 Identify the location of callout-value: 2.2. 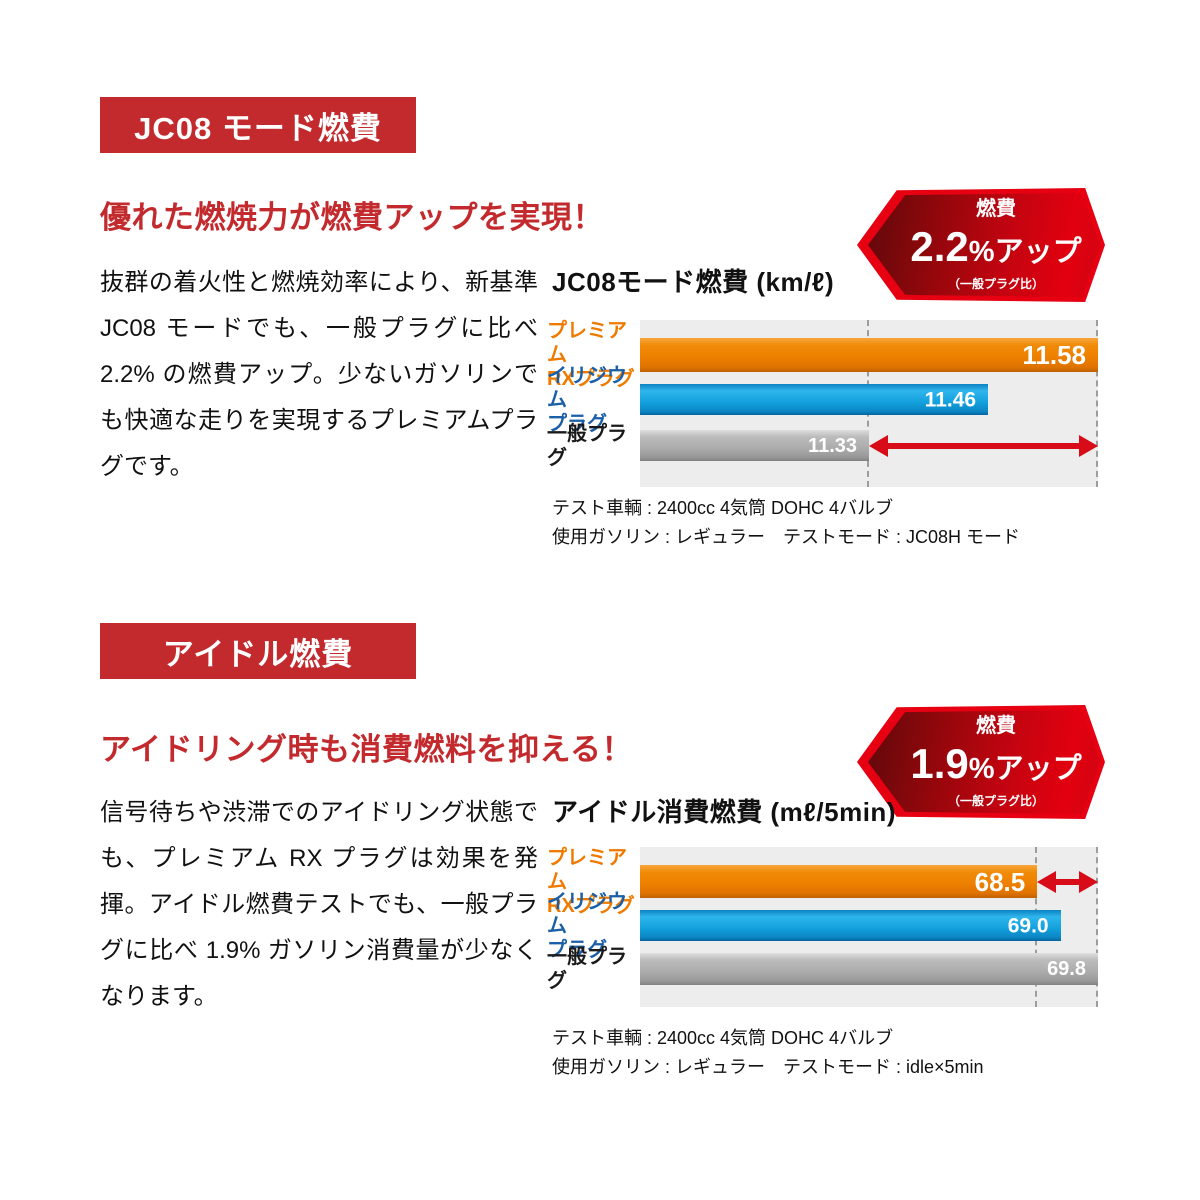
(939, 246).